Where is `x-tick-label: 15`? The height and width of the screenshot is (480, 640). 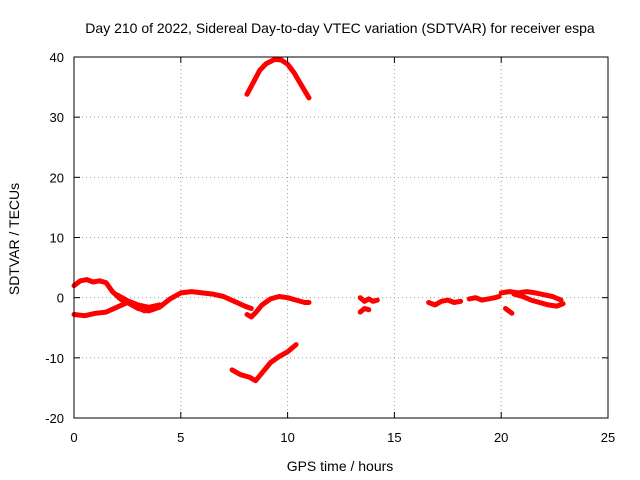 x-tick-label: 15 is located at coordinates (394, 437).